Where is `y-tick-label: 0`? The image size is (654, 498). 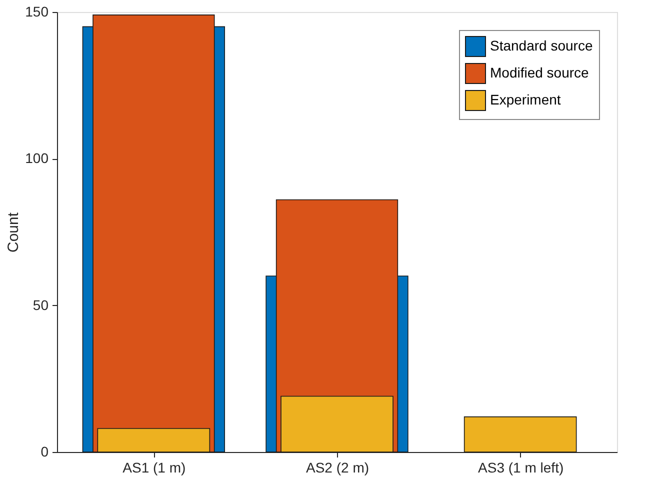 y-tick-label: 0 is located at coordinates (44, 452).